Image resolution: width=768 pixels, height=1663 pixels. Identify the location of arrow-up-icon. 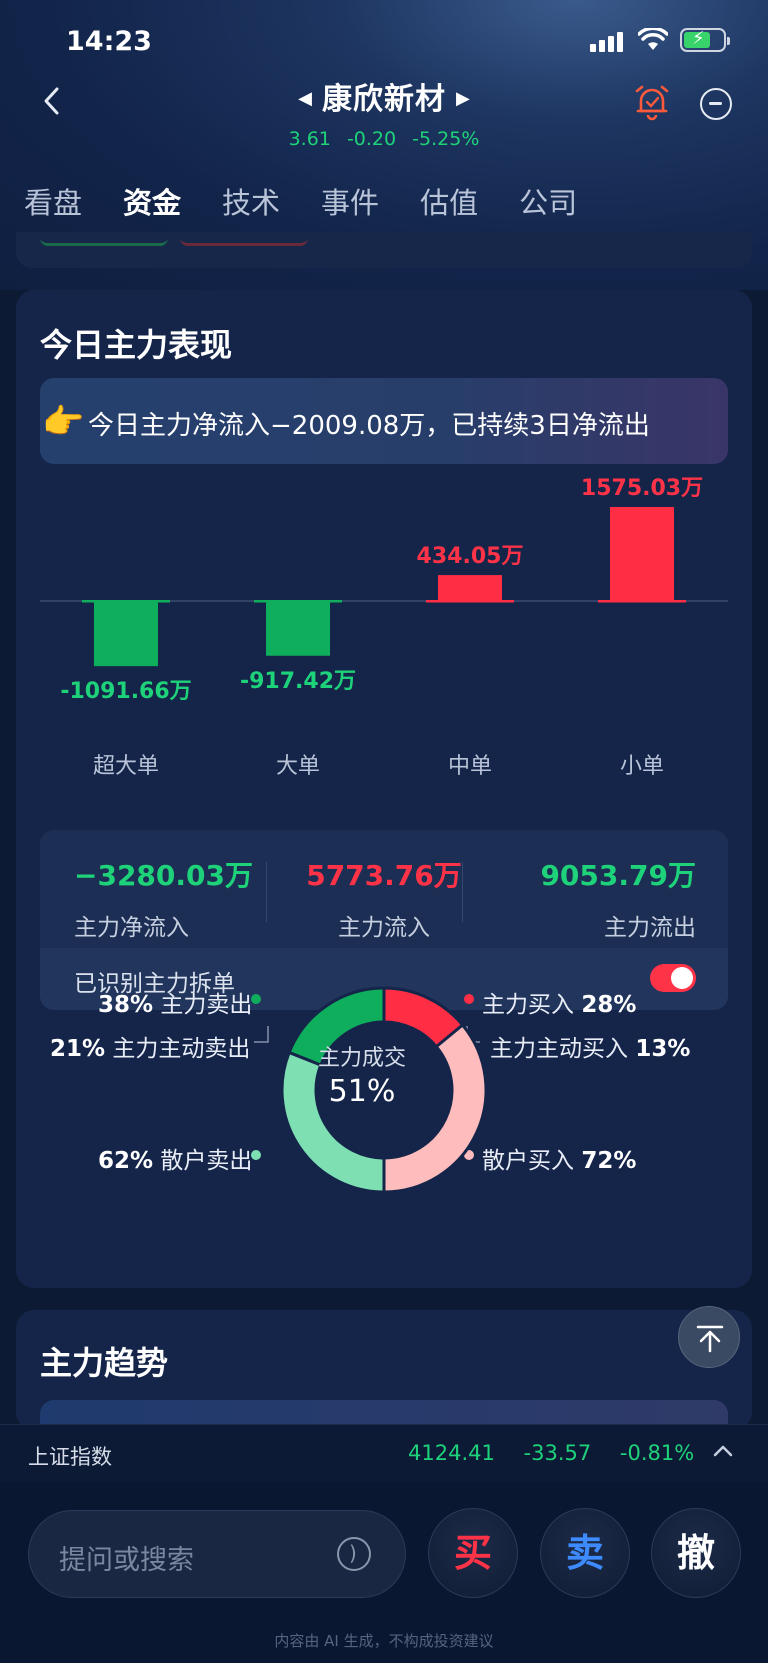
(710, 1339).